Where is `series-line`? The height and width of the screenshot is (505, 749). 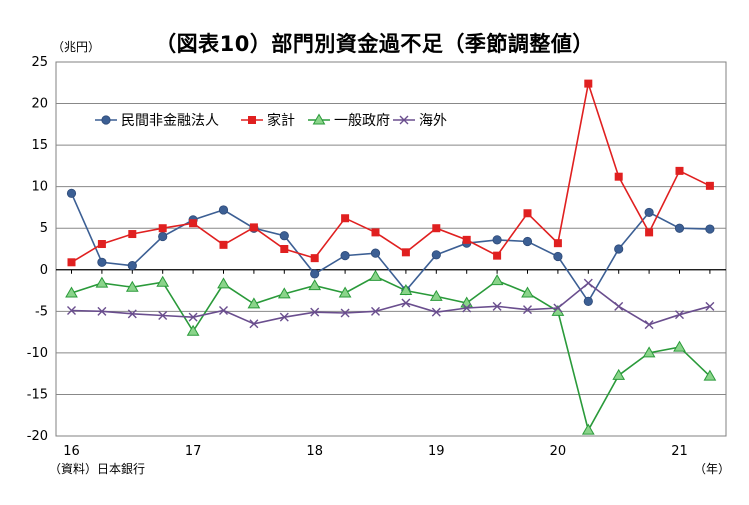 series-line is located at coordinates (391, 304).